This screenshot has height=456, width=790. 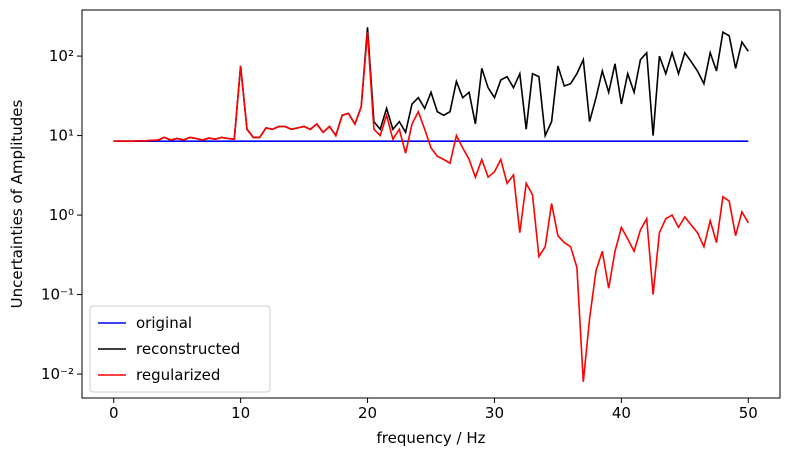 I want to click on y-tick-label: 10⁻¹, so click(x=57, y=295).